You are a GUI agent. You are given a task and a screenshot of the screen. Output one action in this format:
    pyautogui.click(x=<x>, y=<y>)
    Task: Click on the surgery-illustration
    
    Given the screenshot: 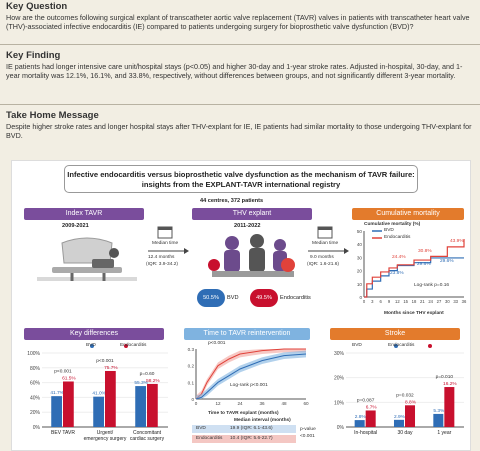 What is the action you would take?
    pyautogui.click(x=251, y=255)
    